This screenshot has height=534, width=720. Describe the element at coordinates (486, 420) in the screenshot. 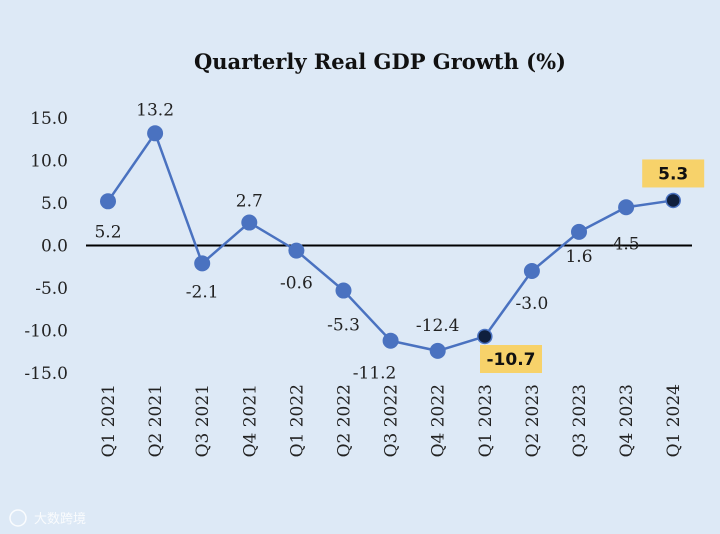

I see `x-tick-label: Q1 2023` at that location.